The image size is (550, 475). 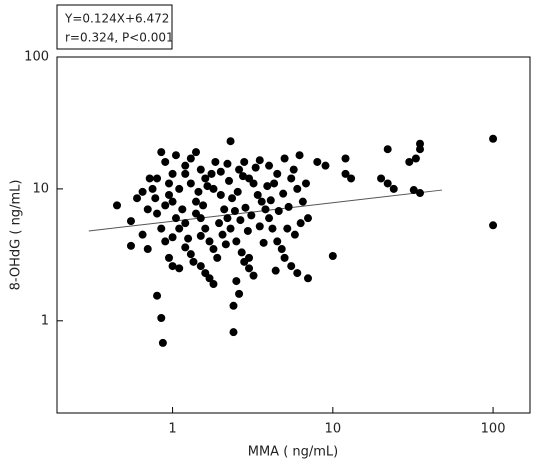 What do you see at coordinates (119, 38) in the screenshot?
I see `annotation: r=0.324, P<0.001` at bounding box center [119, 38].